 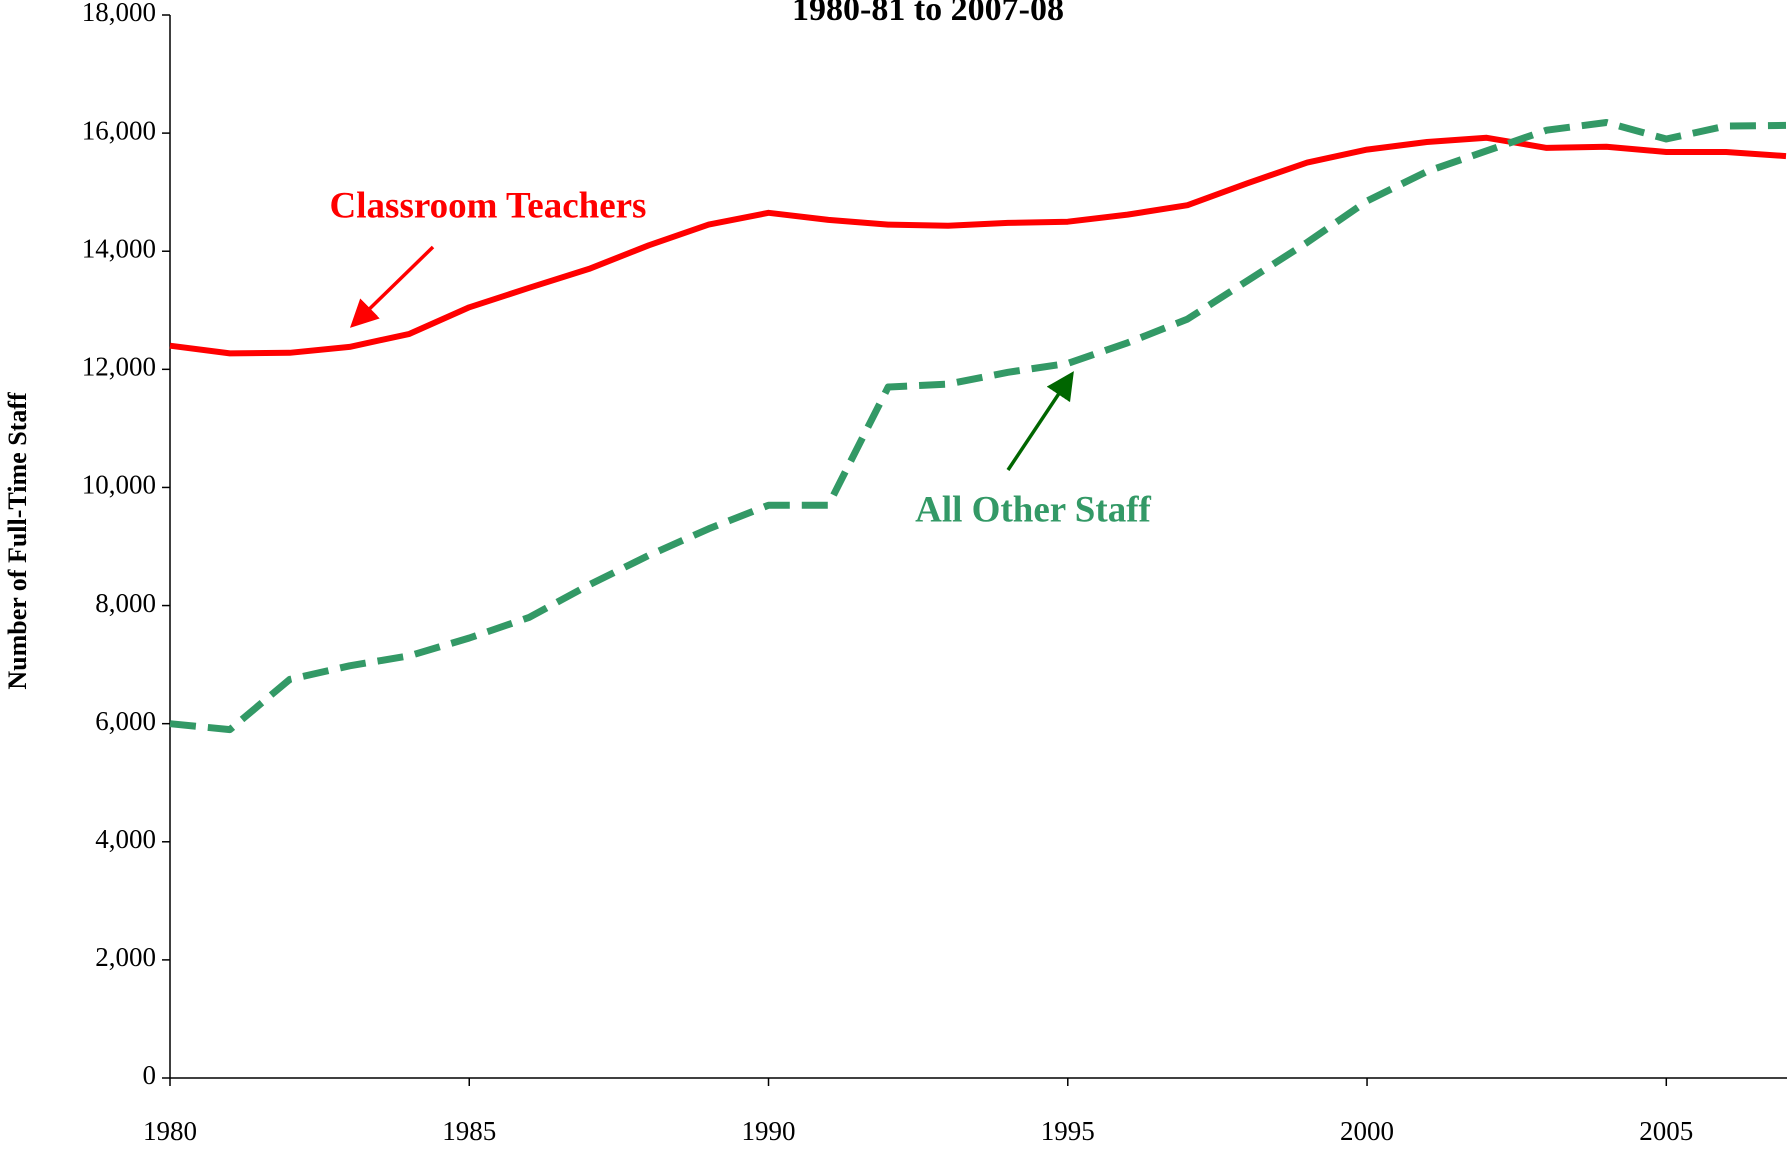 What do you see at coordinates (125, 957) in the screenshot?
I see `y-tick-label: 2,000` at bounding box center [125, 957].